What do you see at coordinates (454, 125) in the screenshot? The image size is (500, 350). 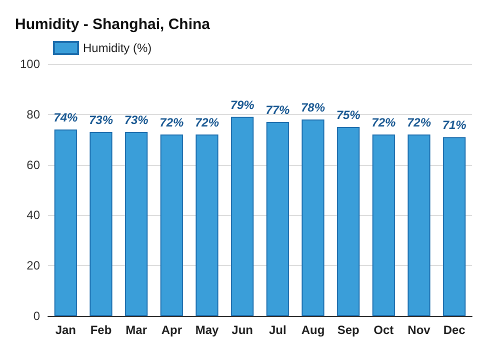 I see `data-label: 71%` at bounding box center [454, 125].